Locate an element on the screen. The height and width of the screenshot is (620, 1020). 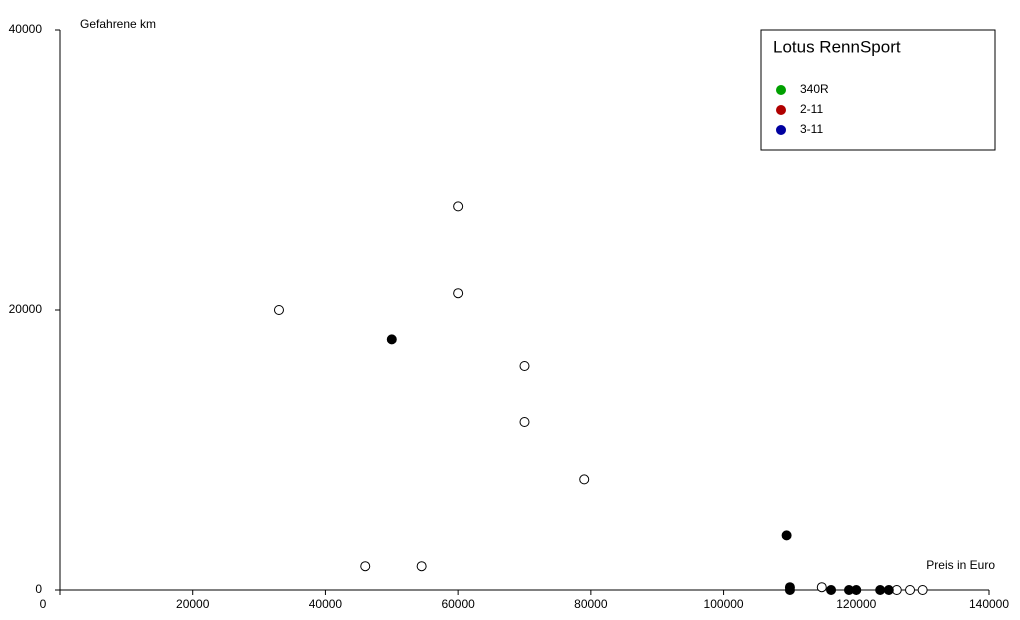
legend-box is located at coordinates (878, 90).